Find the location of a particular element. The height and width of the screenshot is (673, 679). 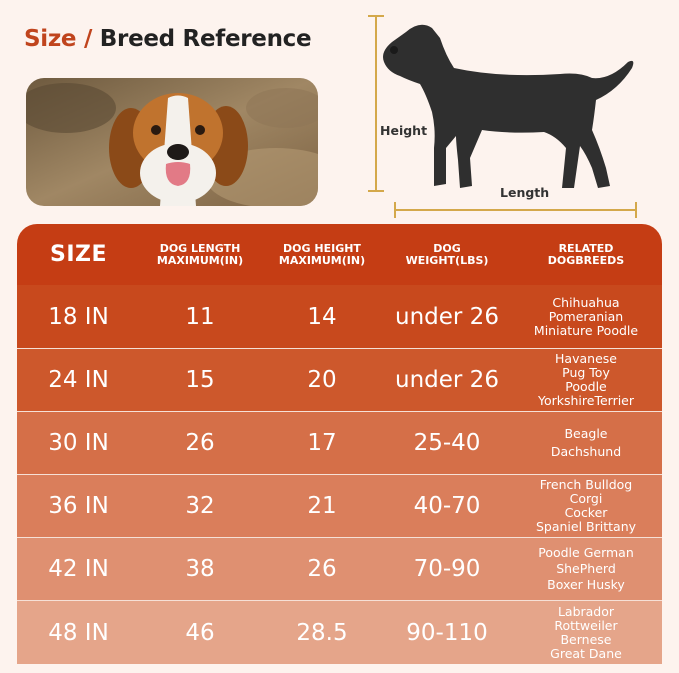

cell-breeds: Beagle Dachshund is located at coordinates (586, 442).